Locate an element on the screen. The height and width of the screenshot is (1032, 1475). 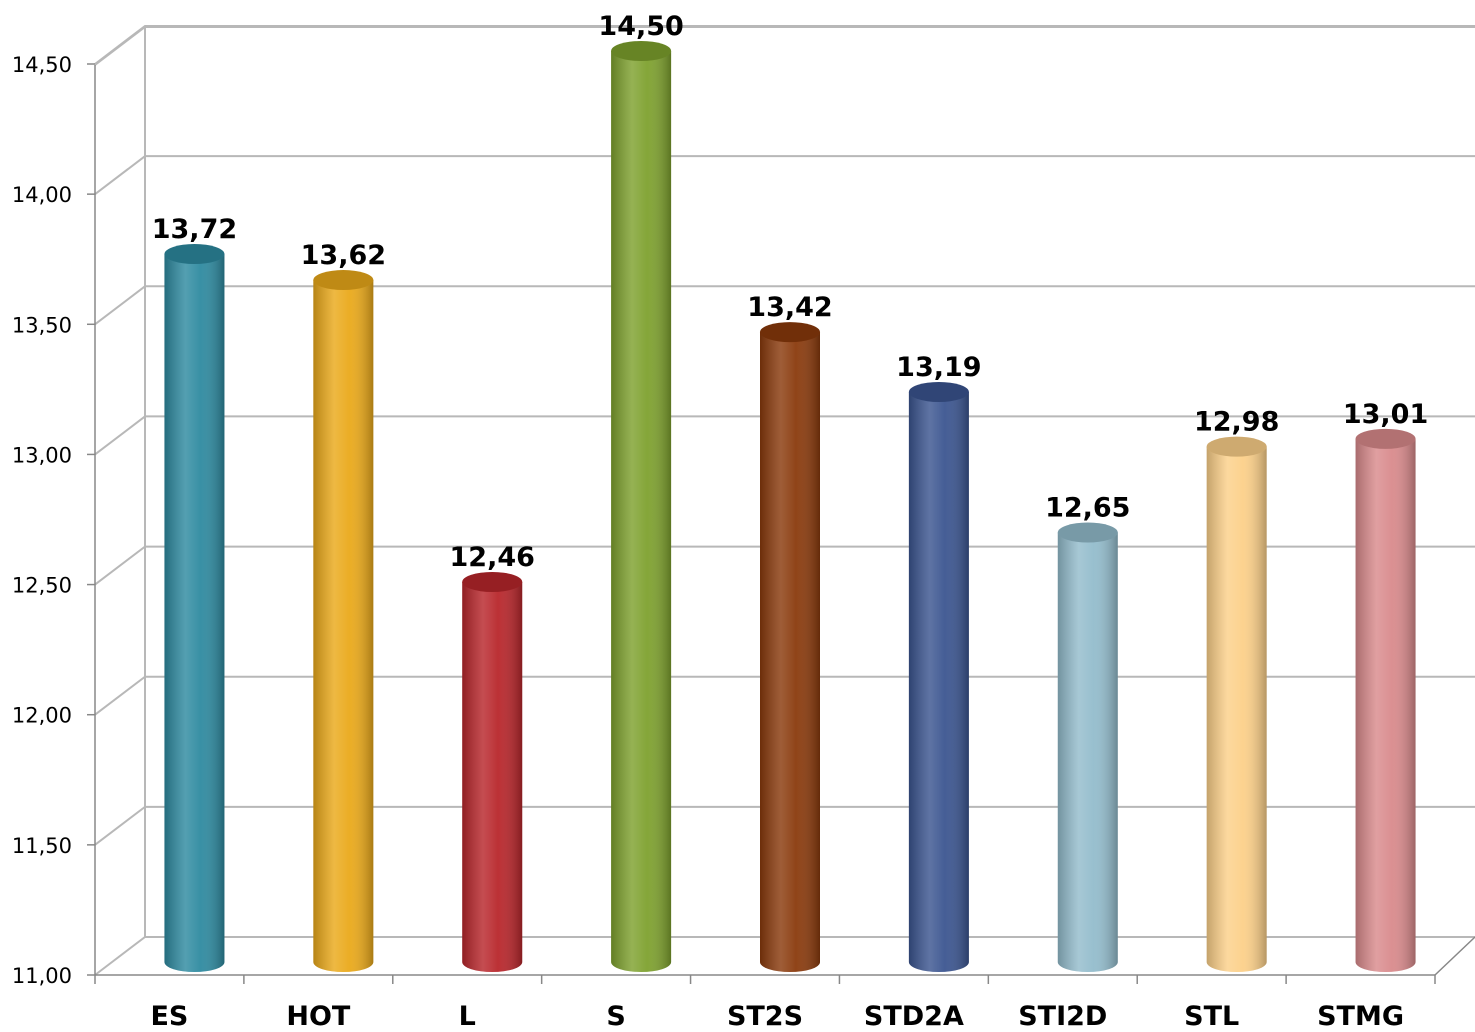
data-label: 13,19 is located at coordinates (938, 367).